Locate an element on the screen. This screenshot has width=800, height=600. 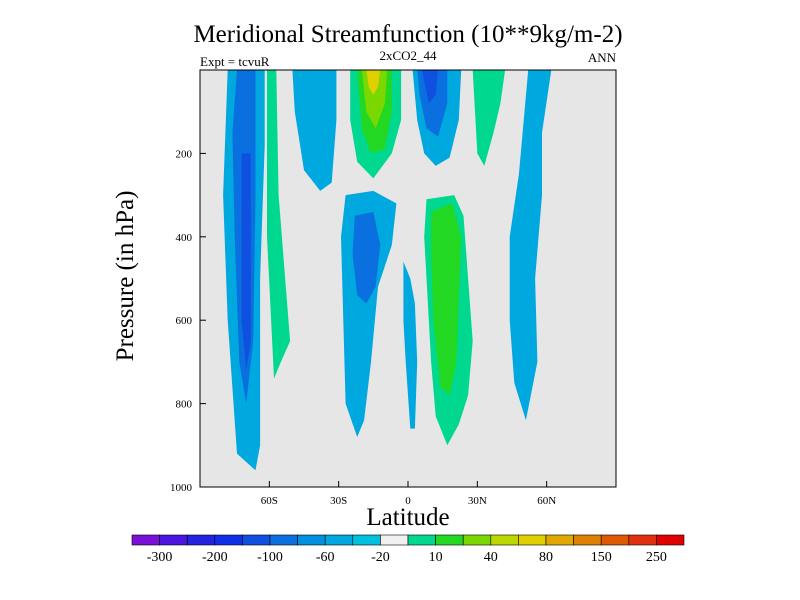
y-tick-label-0: 200 is located at coordinates (184, 154).